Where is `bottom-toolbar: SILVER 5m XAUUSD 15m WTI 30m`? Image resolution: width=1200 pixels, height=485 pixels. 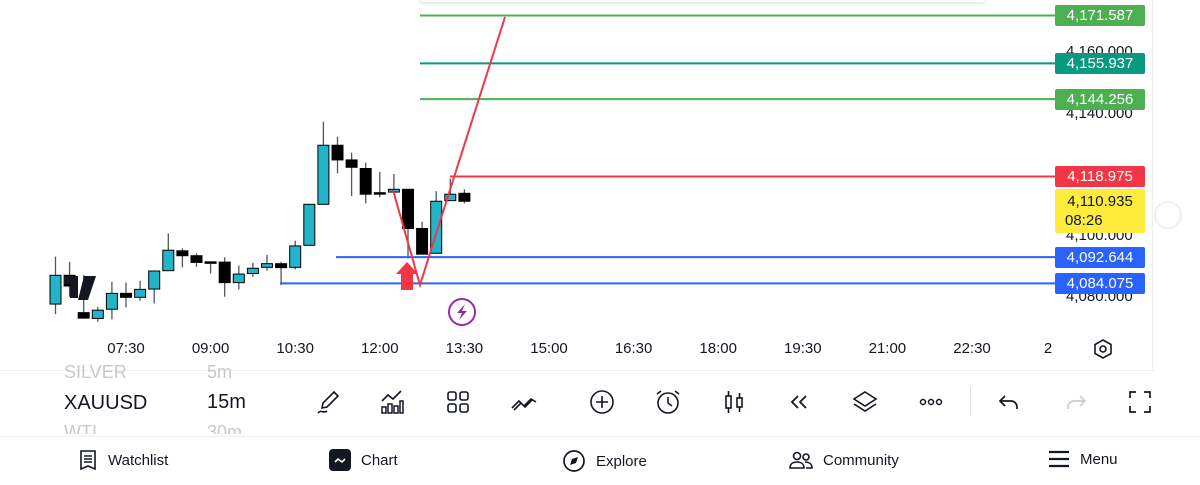 bottom-toolbar: SILVER 5m XAUUSD 15m WTI 30m is located at coordinates (577, 398).